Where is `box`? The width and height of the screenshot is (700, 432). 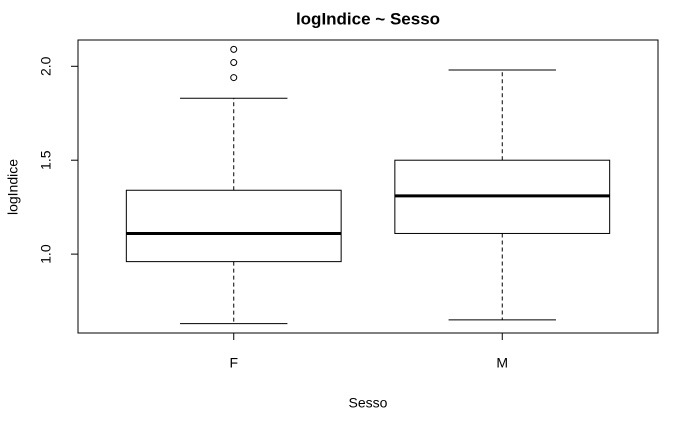 box is located at coordinates (233, 226).